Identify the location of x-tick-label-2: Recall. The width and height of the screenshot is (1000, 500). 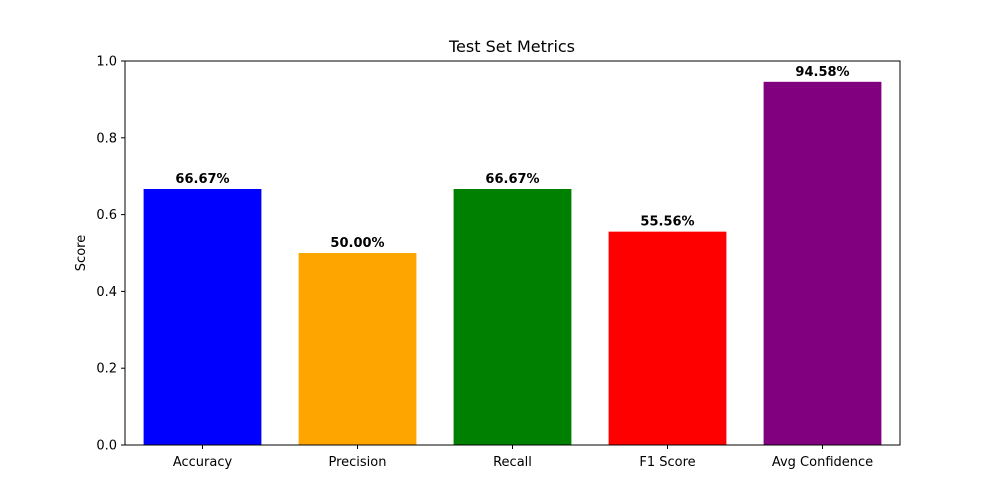
(512, 462).